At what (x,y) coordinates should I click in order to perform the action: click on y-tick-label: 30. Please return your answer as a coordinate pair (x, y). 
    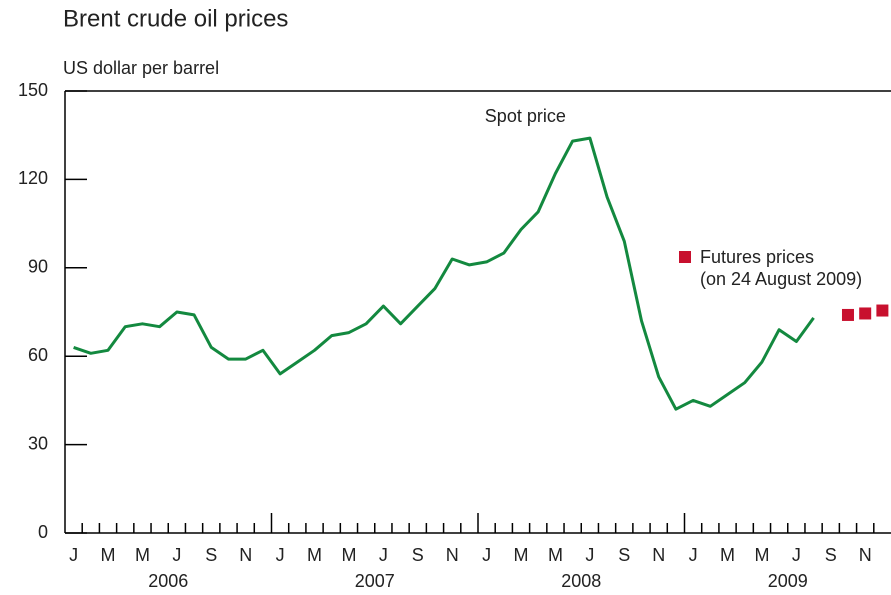
    Looking at the image, I should click on (38, 443).